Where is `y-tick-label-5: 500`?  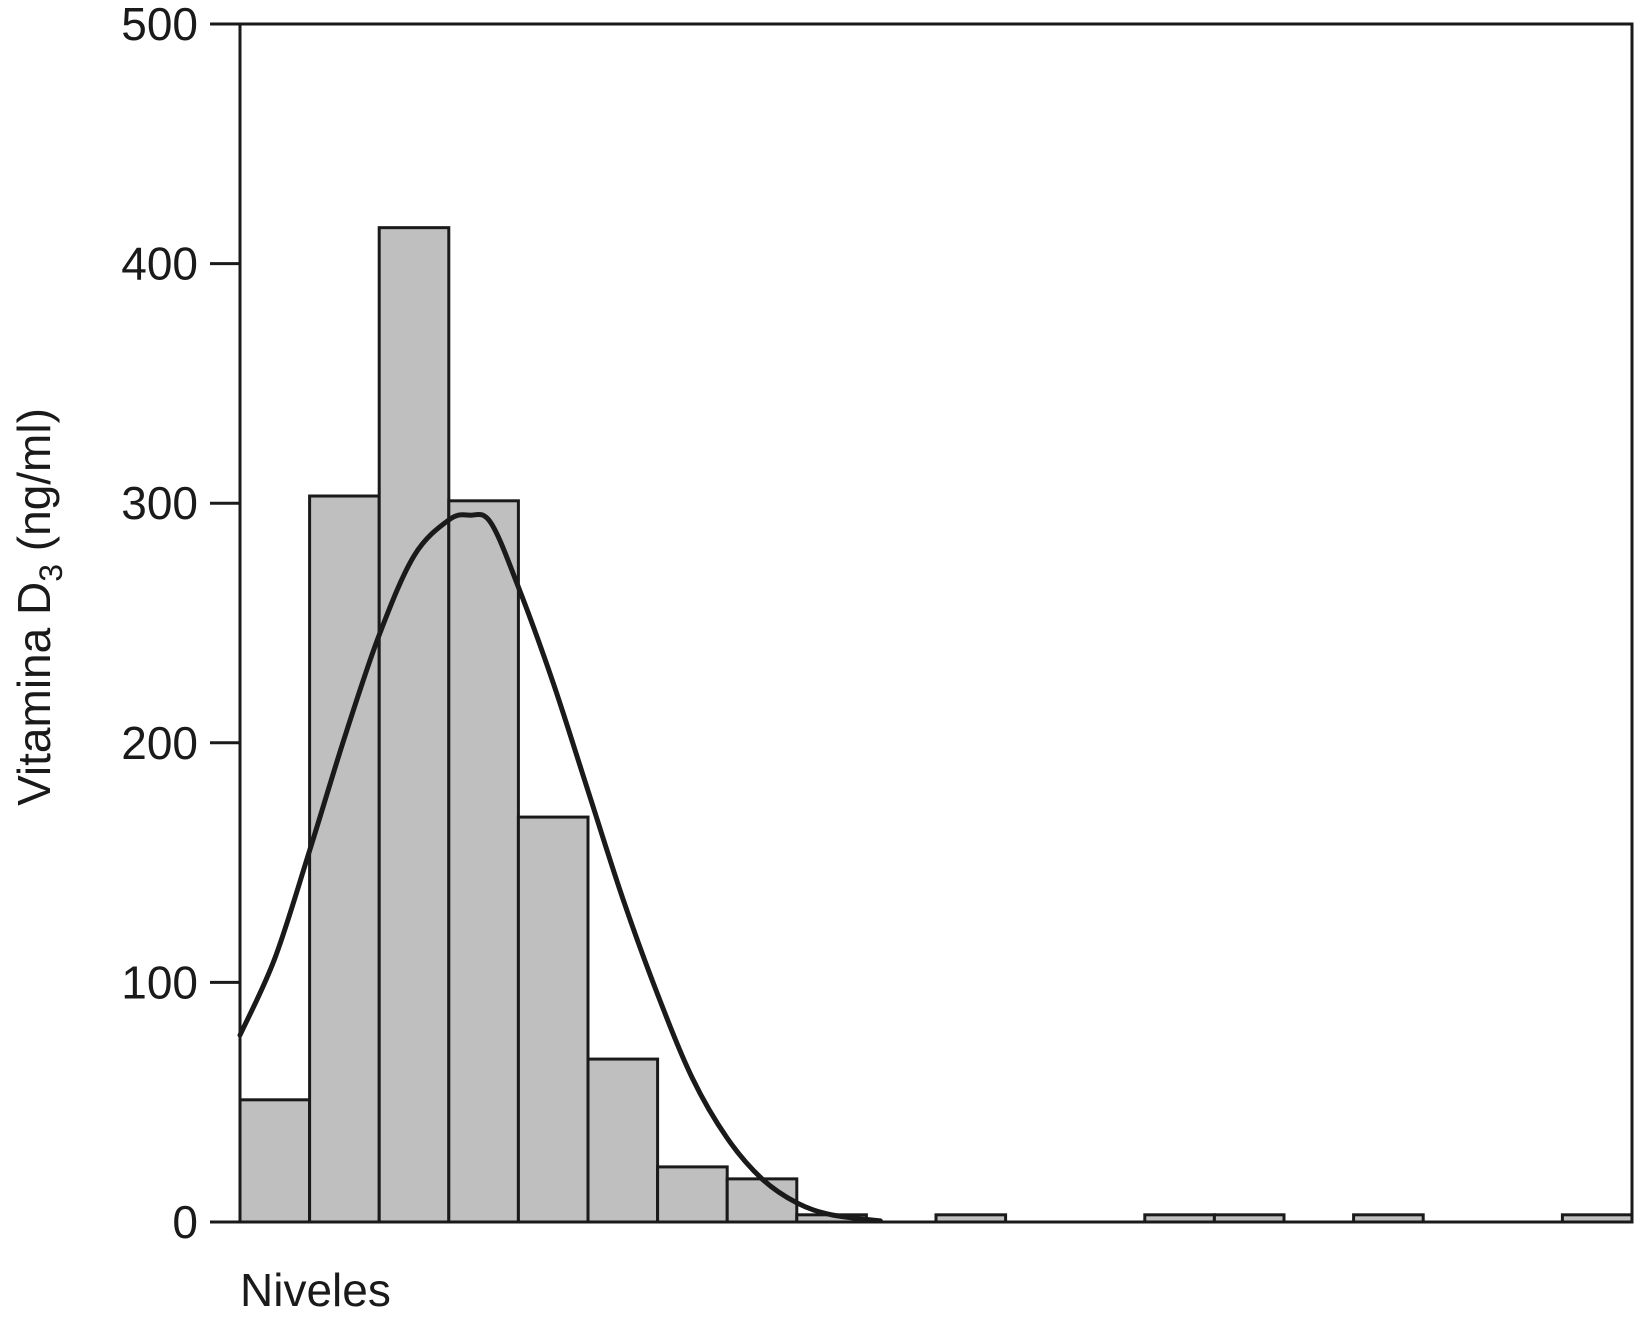
y-tick-label-5: 500 is located at coordinates (159, 25).